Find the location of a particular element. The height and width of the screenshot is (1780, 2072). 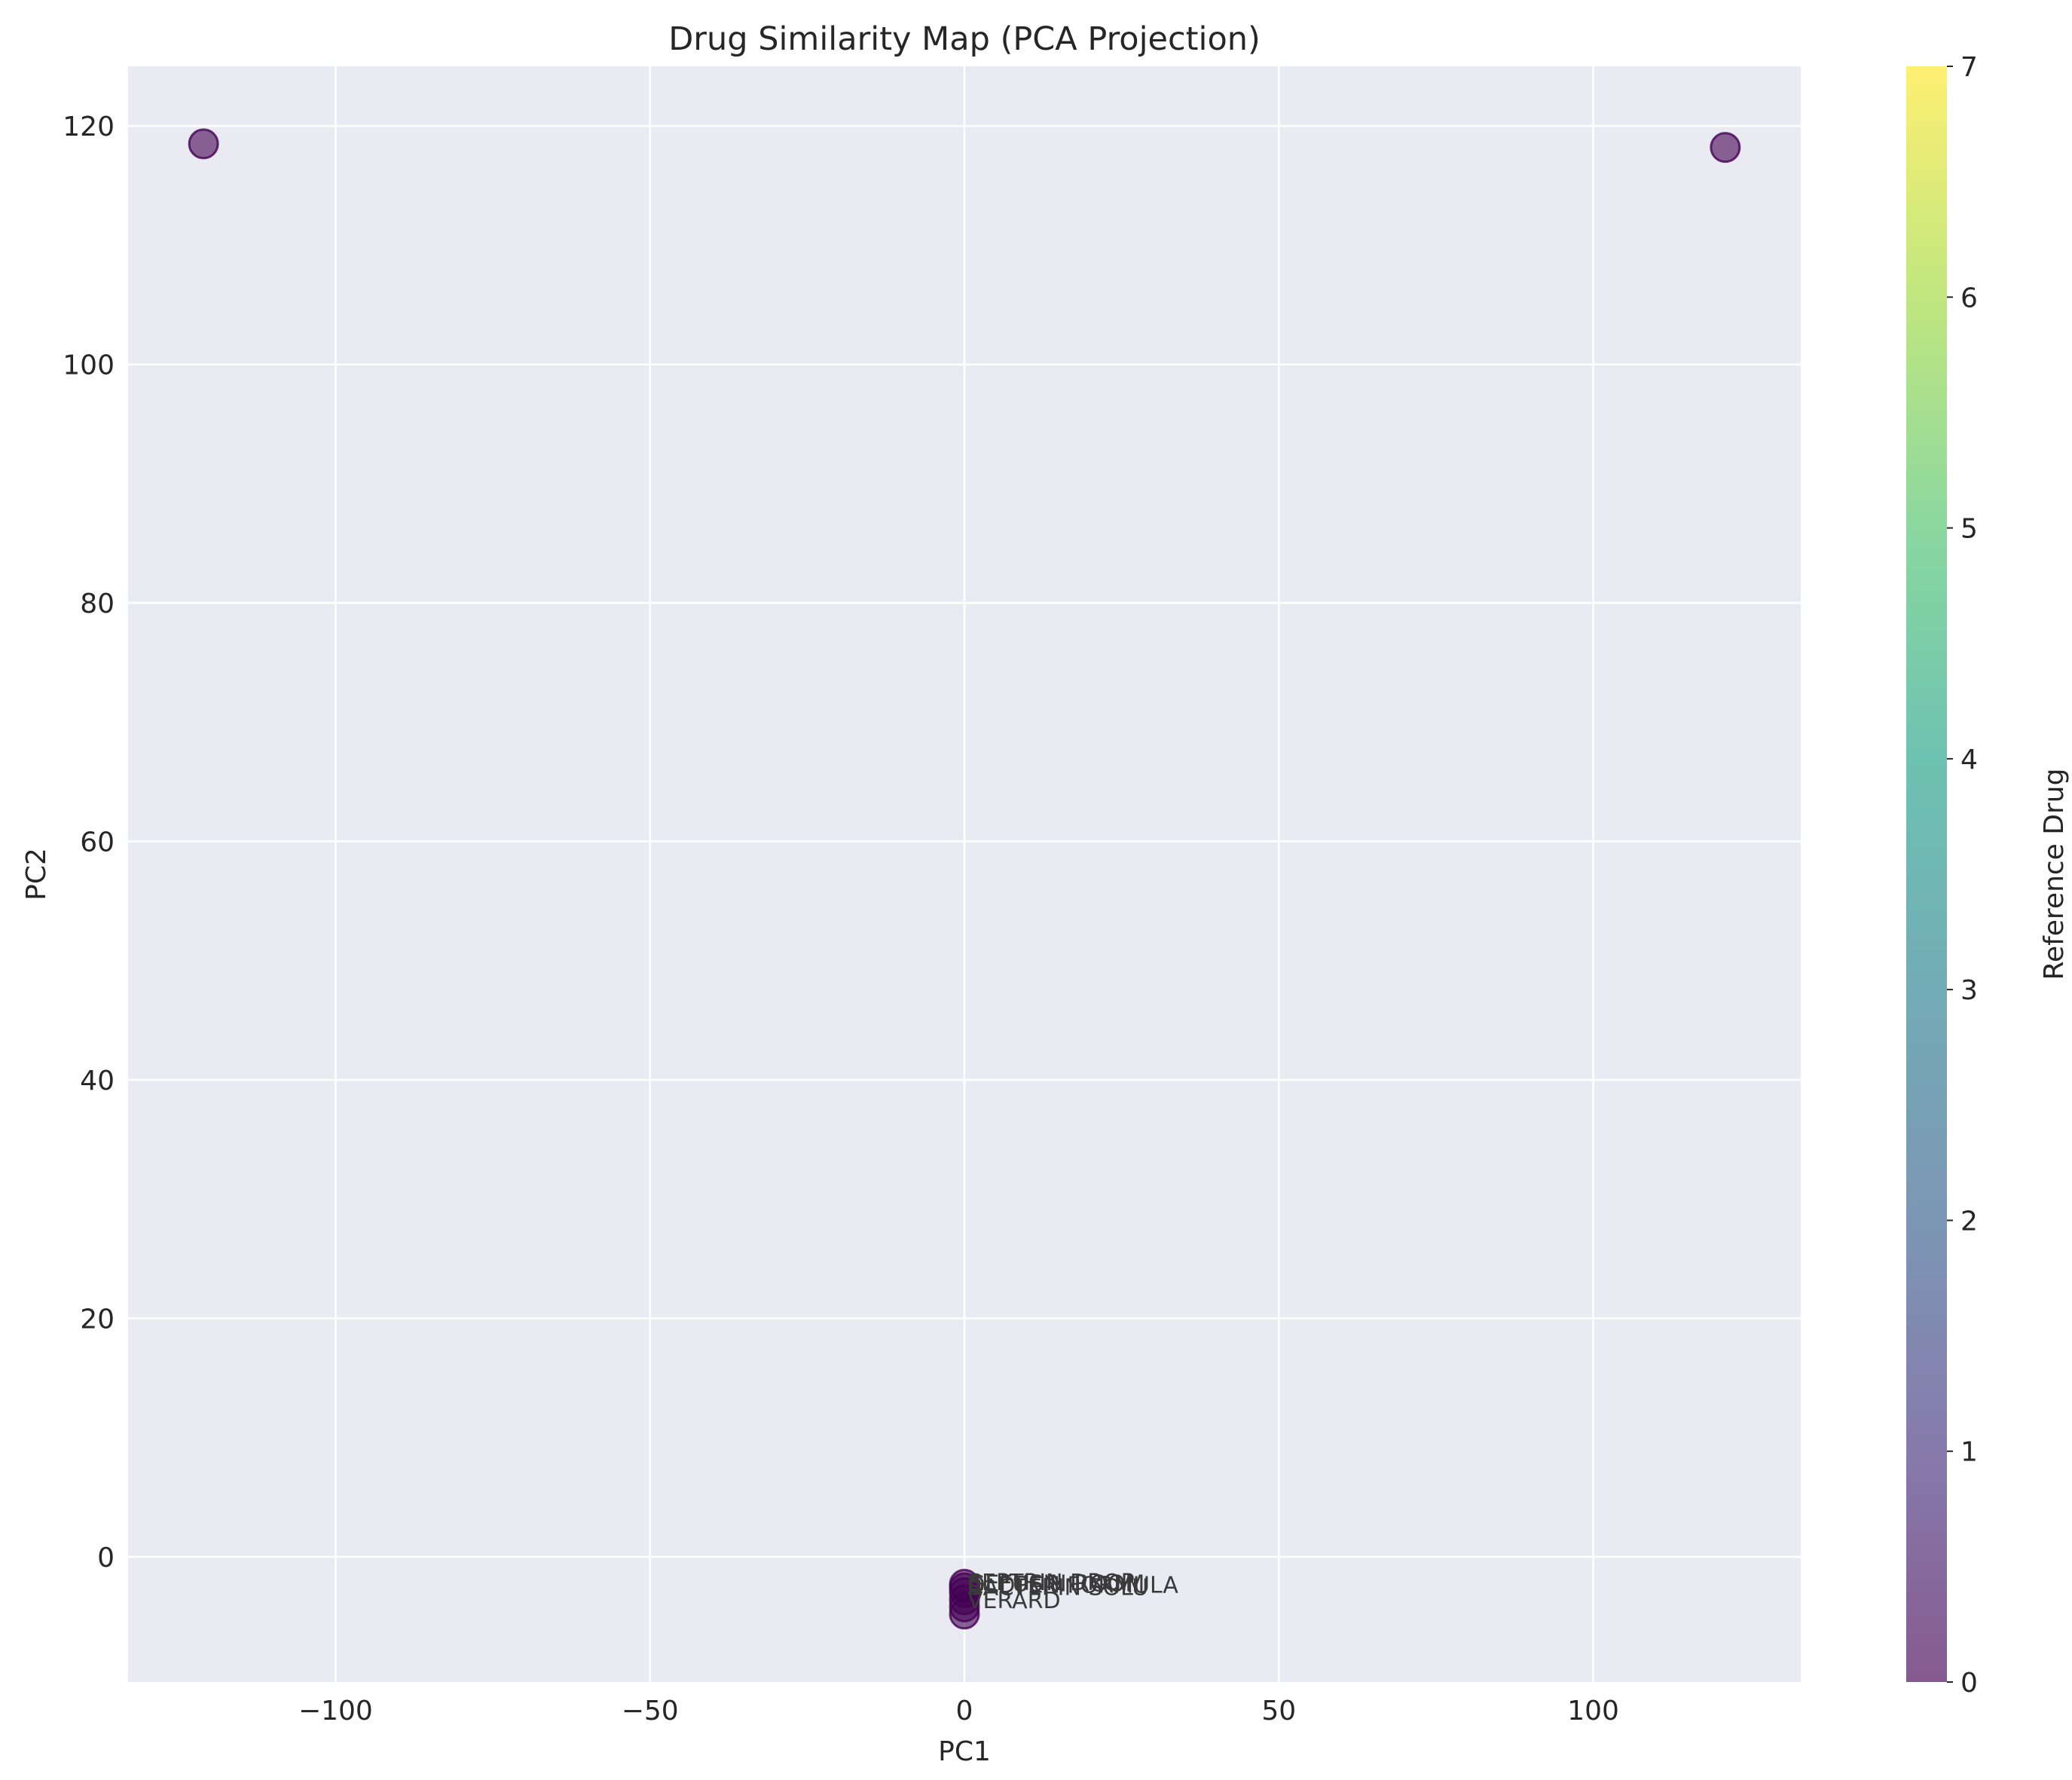

point-label: GEFUSIN ROOM is located at coordinates (1056, 1584).